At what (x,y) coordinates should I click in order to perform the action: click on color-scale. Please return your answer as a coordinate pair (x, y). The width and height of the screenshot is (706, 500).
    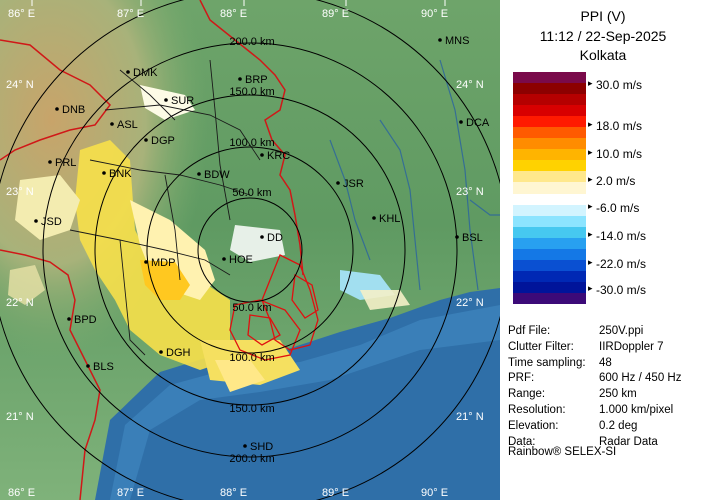
    Looking at the image, I should click on (549, 188).